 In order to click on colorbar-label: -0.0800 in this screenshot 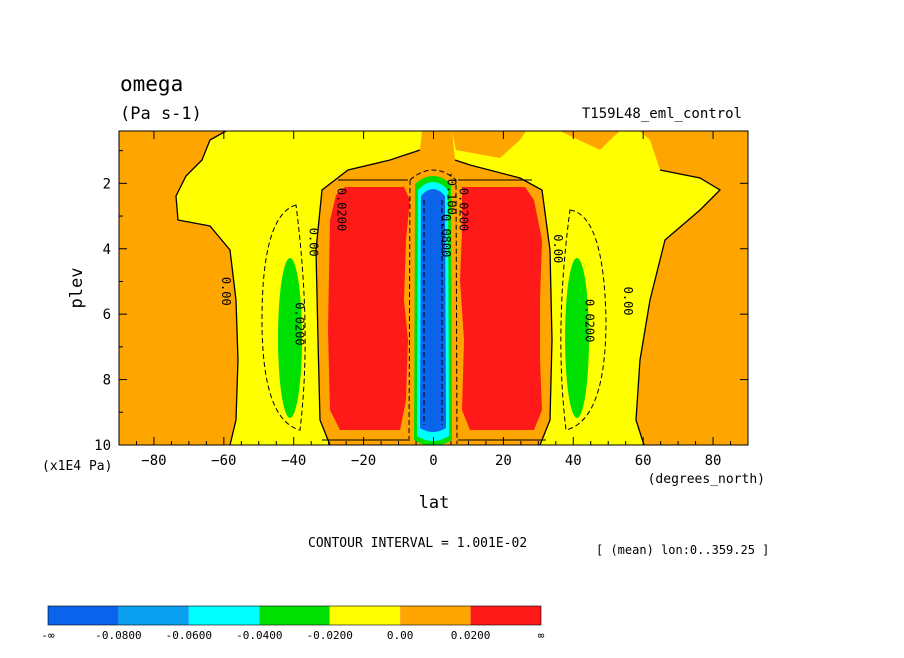, I will do `click(118, 635)`.